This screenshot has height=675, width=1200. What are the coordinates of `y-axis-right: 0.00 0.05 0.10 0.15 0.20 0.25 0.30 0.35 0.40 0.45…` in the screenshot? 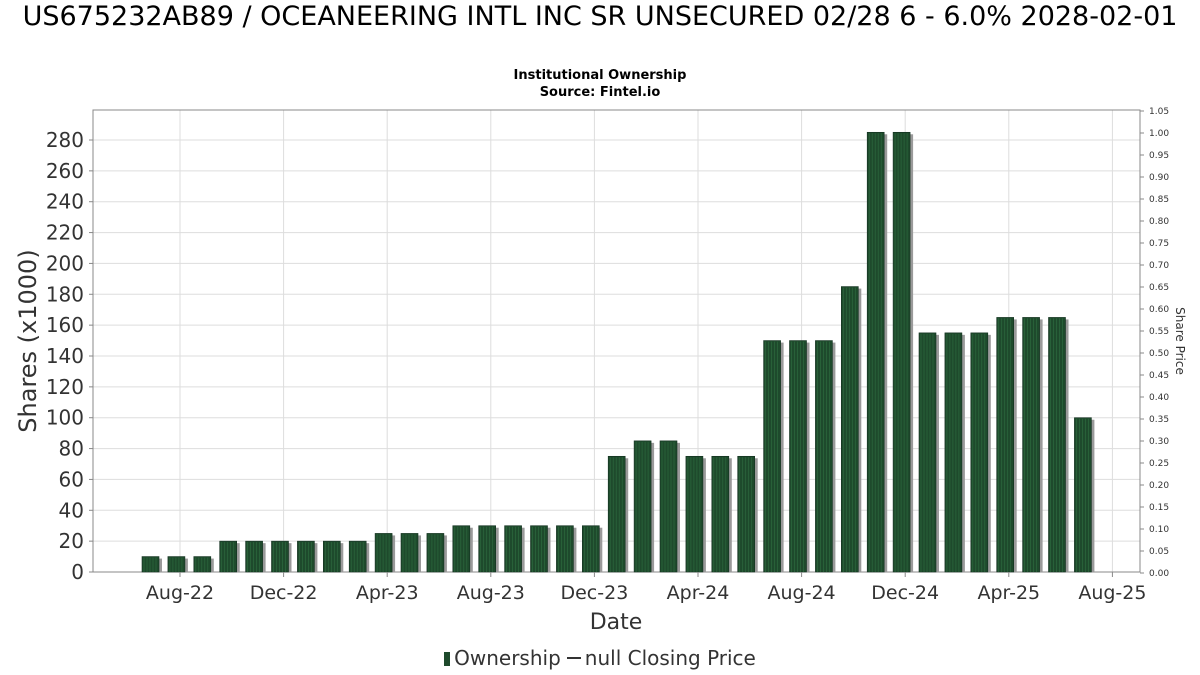 It's located at (1154, 343).